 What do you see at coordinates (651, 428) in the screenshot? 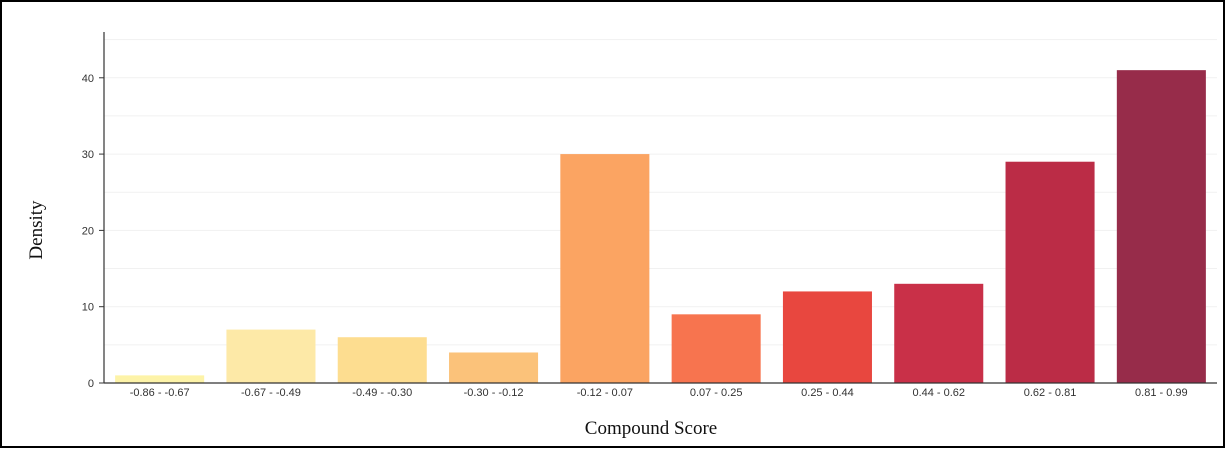
I see `x-axis-title: Compound Score` at bounding box center [651, 428].